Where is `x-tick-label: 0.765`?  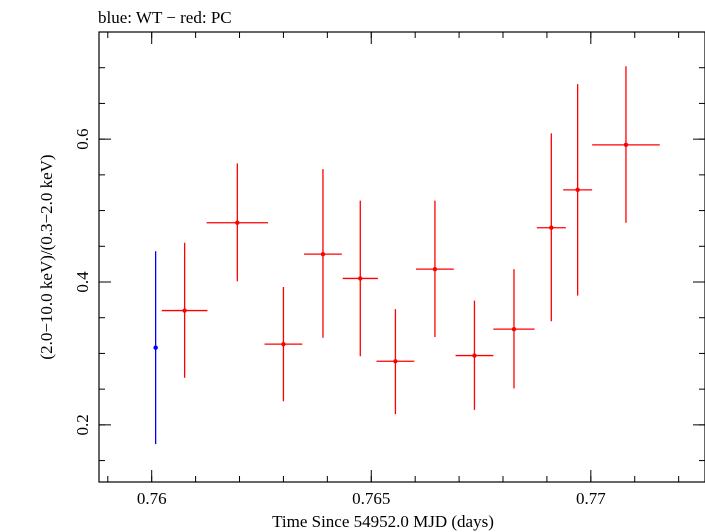
x-tick-label: 0.765 is located at coordinates (371, 498).